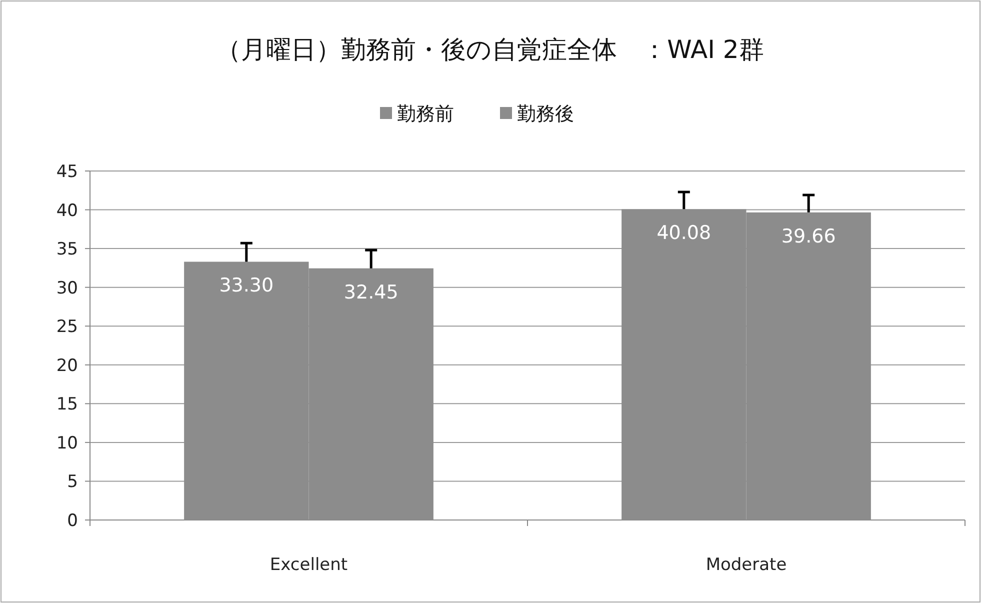 This screenshot has width=981, height=603. I want to click on data-label: 32.45, so click(371, 292).